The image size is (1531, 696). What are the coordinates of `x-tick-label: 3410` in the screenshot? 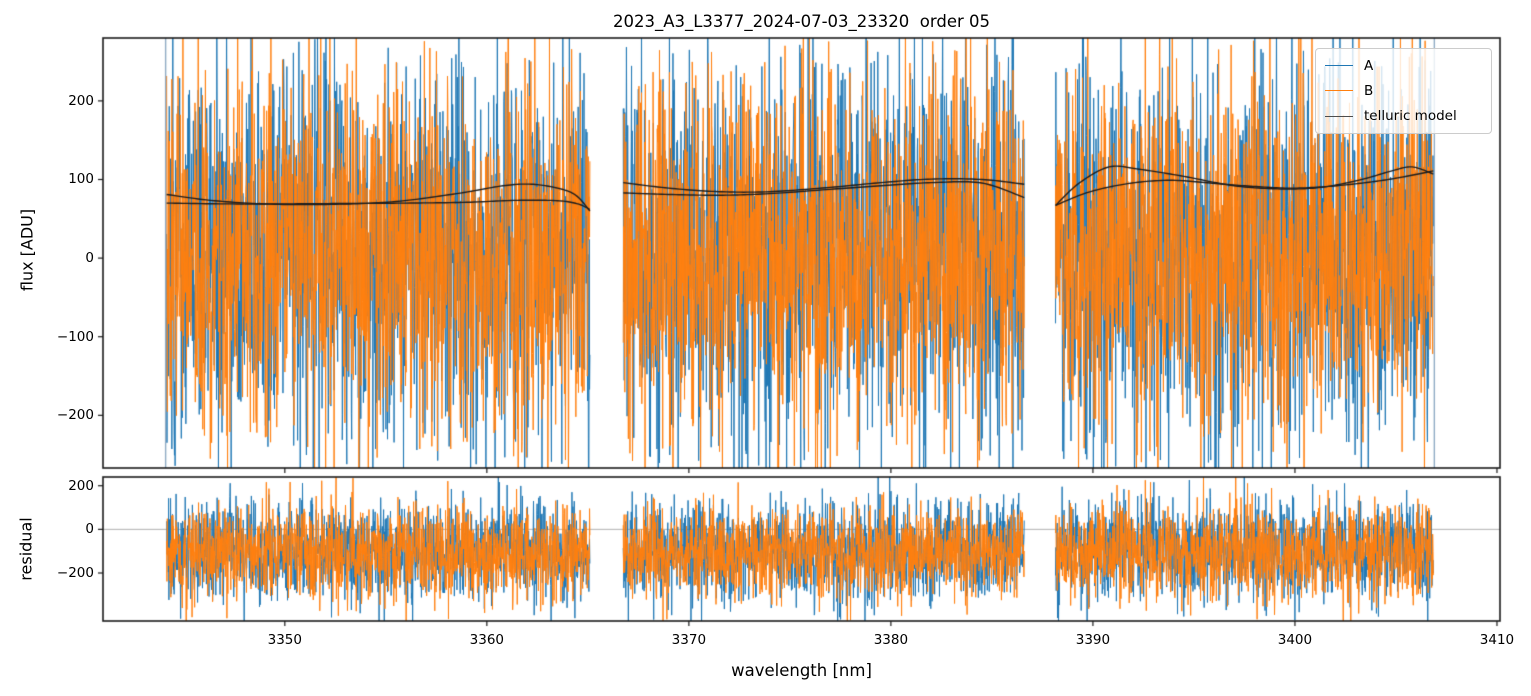 It's located at (1497, 640).